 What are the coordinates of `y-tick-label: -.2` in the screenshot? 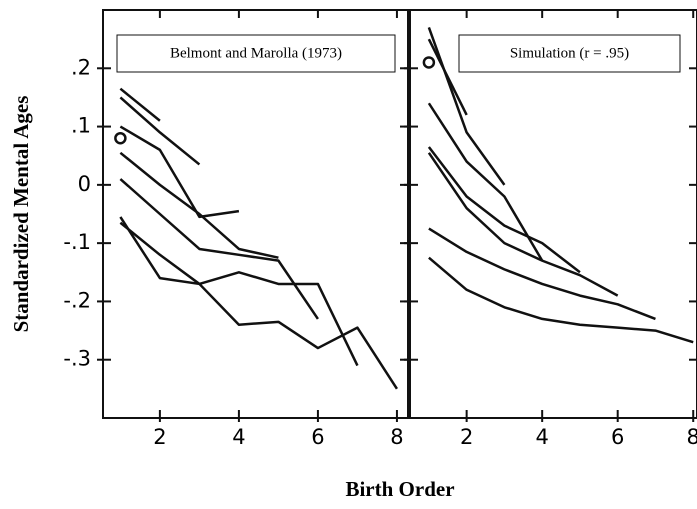 It's located at (77, 300).